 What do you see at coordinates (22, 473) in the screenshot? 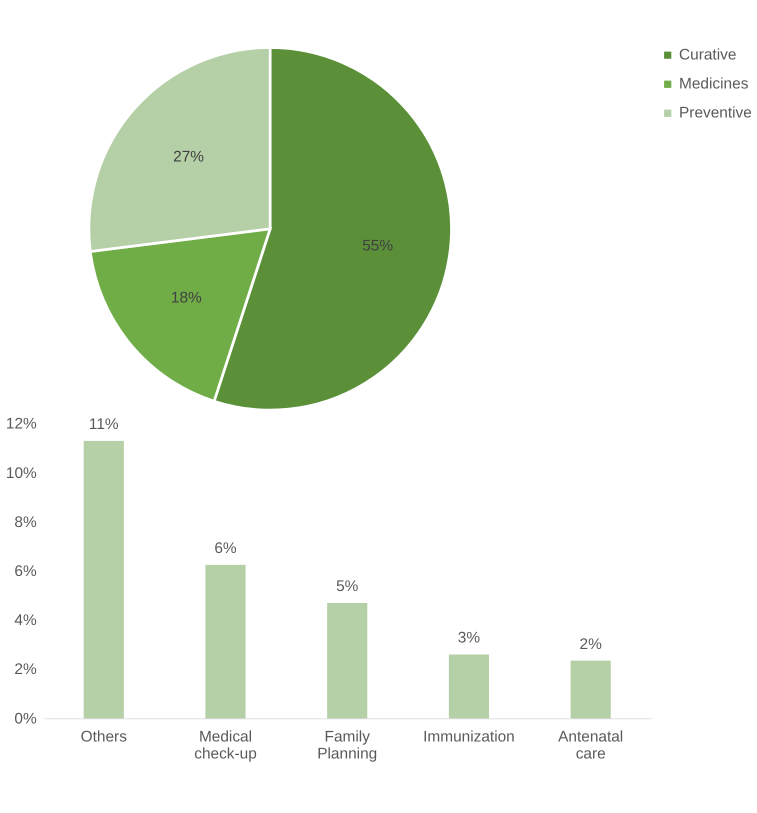
I see `y-tick-label: 10%` at bounding box center [22, 473].